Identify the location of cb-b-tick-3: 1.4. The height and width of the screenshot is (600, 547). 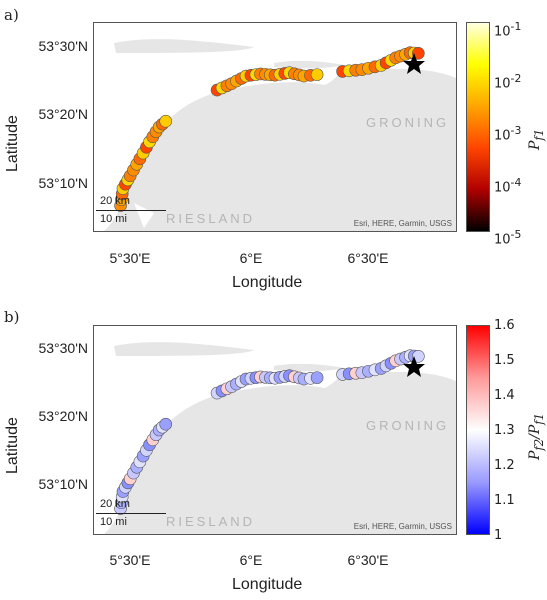
(504, 395).